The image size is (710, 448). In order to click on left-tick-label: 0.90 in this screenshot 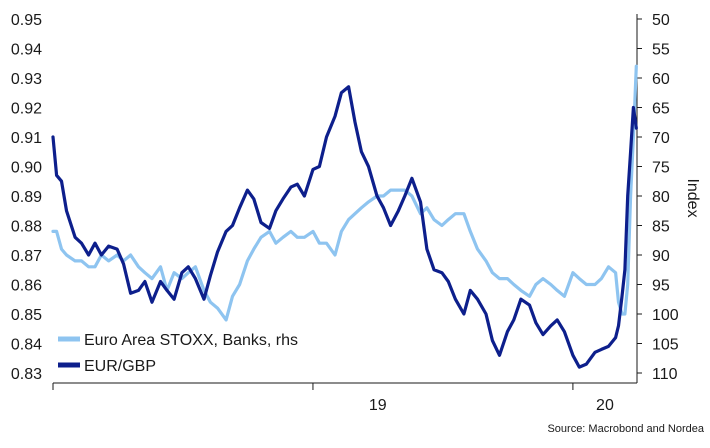, I will do `click(26, 168)`.